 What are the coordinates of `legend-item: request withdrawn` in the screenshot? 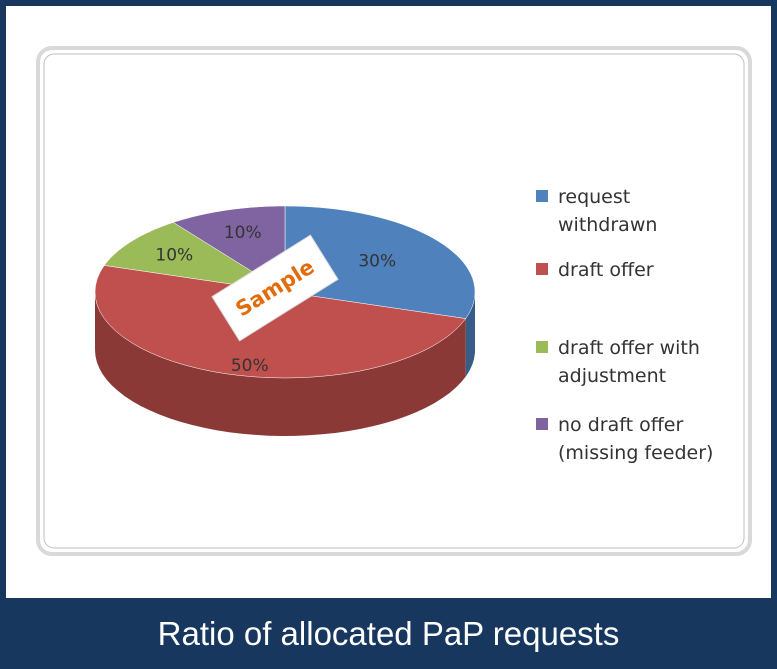 It's located at (636, 211).